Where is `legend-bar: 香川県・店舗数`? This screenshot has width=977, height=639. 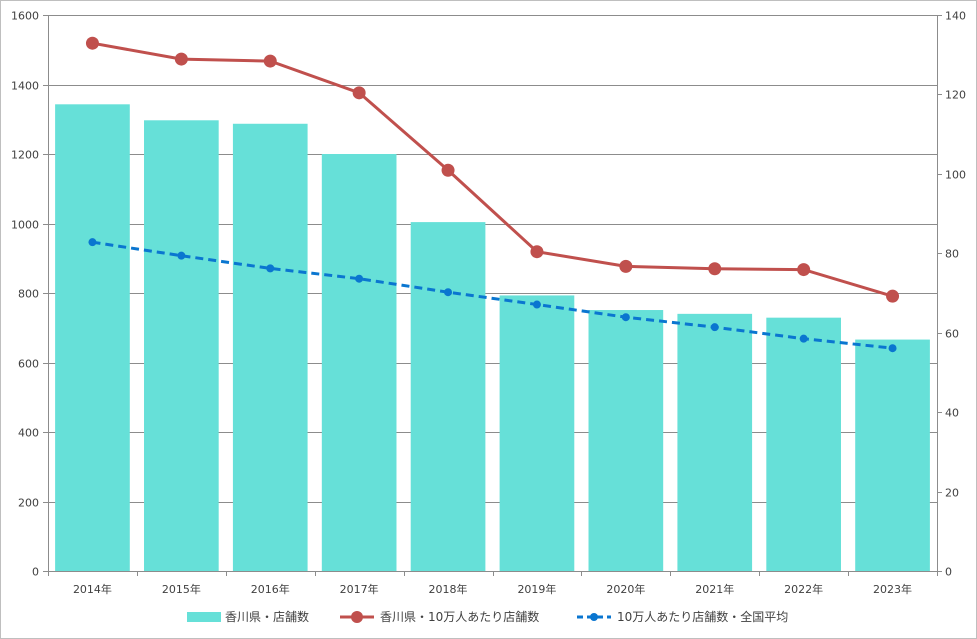 legend-bar: 香川県・店舗数 is located at coordinates (248, 616).